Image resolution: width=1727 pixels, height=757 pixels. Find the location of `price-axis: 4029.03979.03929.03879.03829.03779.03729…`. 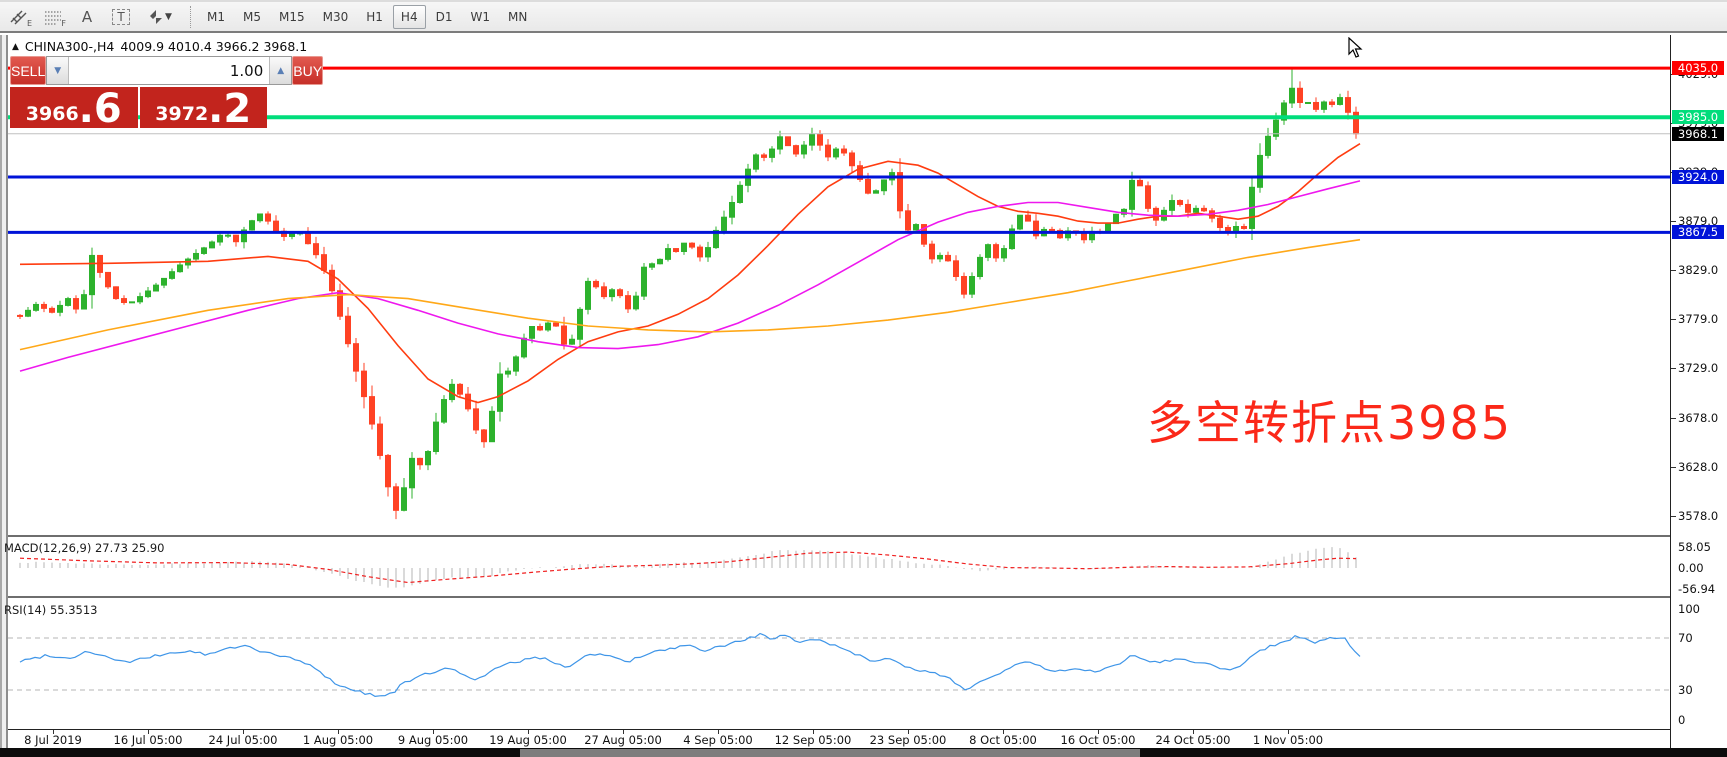

price-axis: 4029.03979.03929.03879.03829.03779.03729… is located at coordinates (1698, 391).